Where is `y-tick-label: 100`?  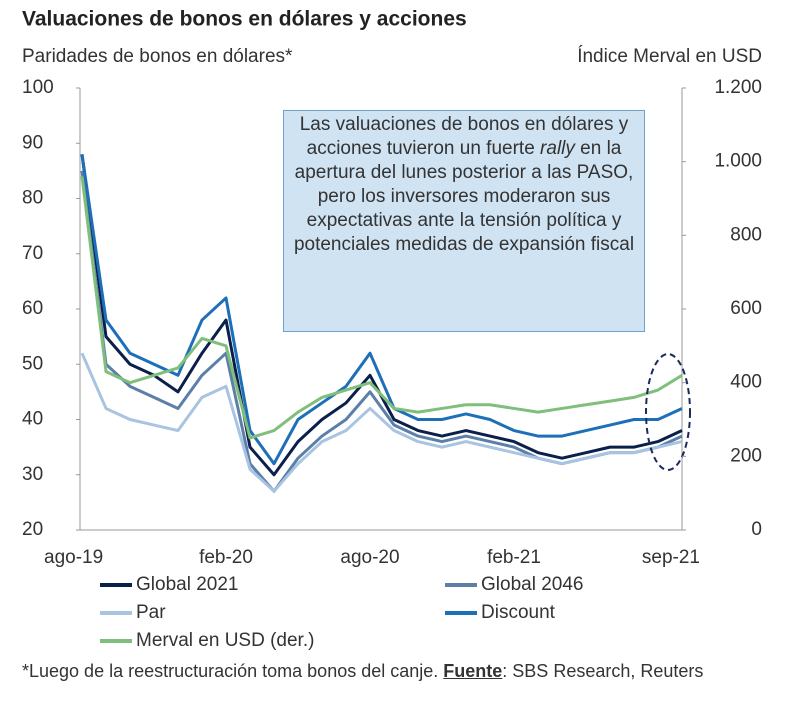
y-tick-label: 100 is located at coordinates (38, 87).